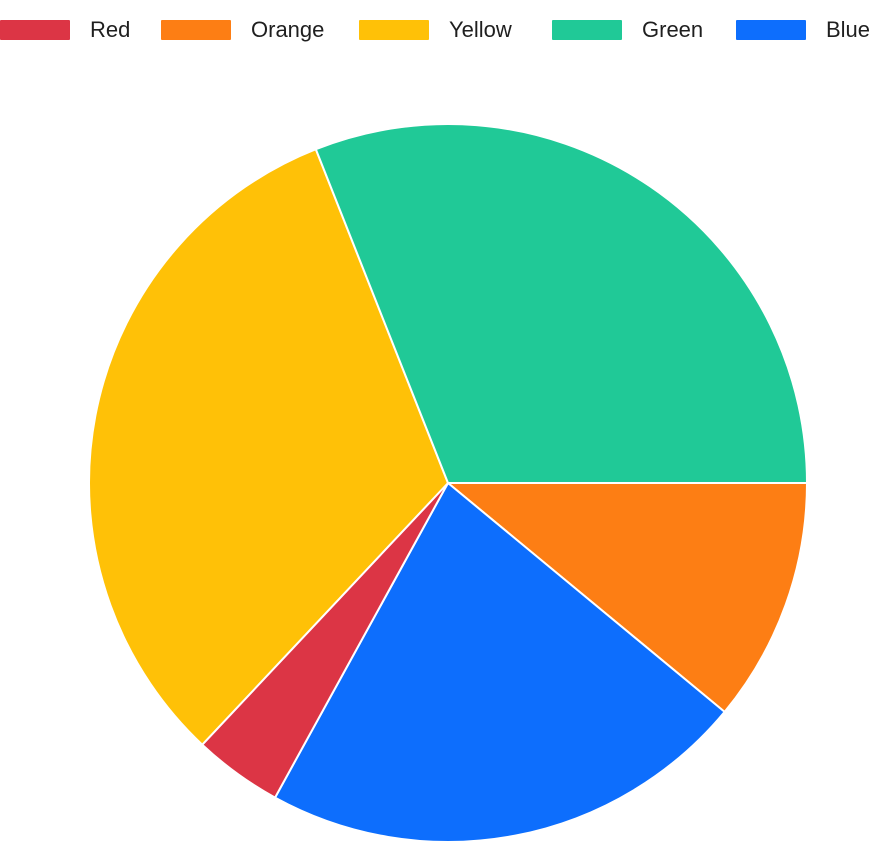 The height and width of the screenshot is (844, 874). I want to click on legend-swatch-orange, so click(196, 30).